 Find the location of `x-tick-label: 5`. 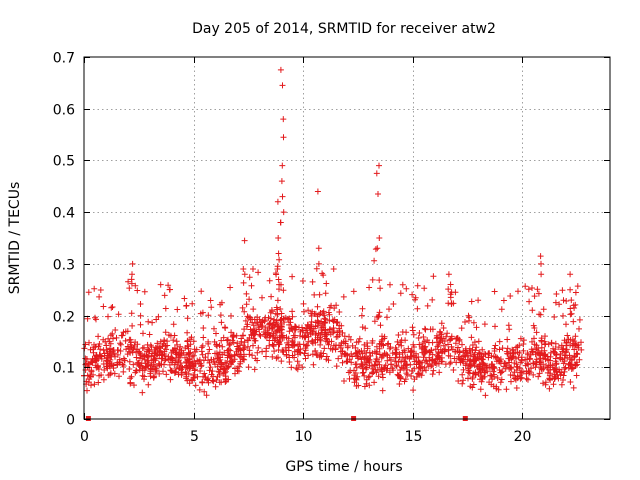

x-tick-label: 5 is located at coordinates (194, 437).